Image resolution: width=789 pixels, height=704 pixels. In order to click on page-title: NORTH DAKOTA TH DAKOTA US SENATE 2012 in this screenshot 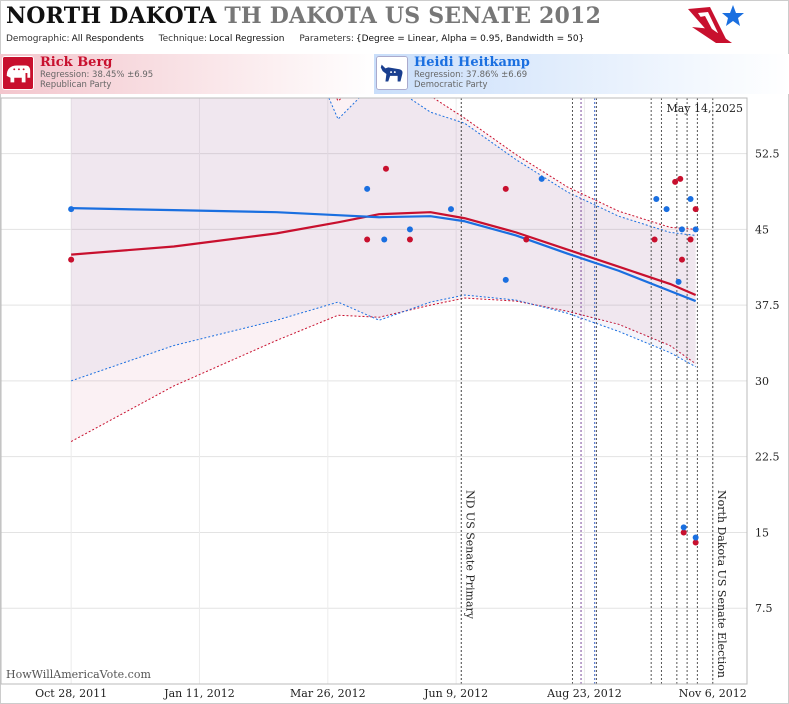, I will do `click(303, 16)`.